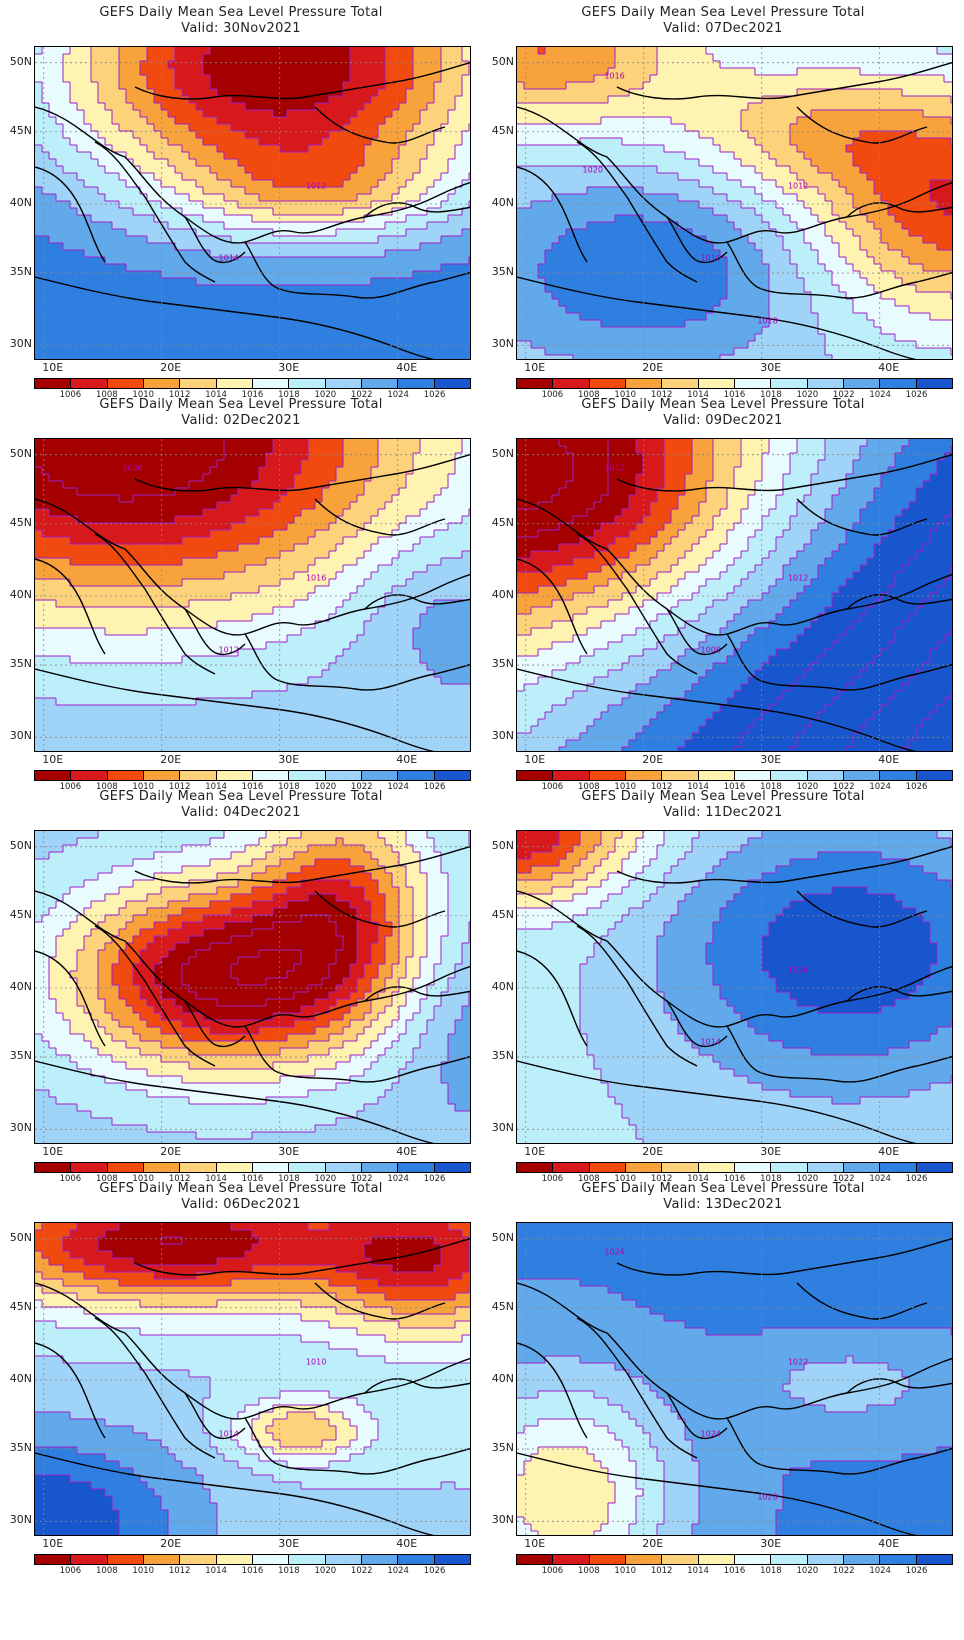  Describe the element at coordinates (216, 787) in the screenshot. I see `colorbar-label: 1014` at that location.